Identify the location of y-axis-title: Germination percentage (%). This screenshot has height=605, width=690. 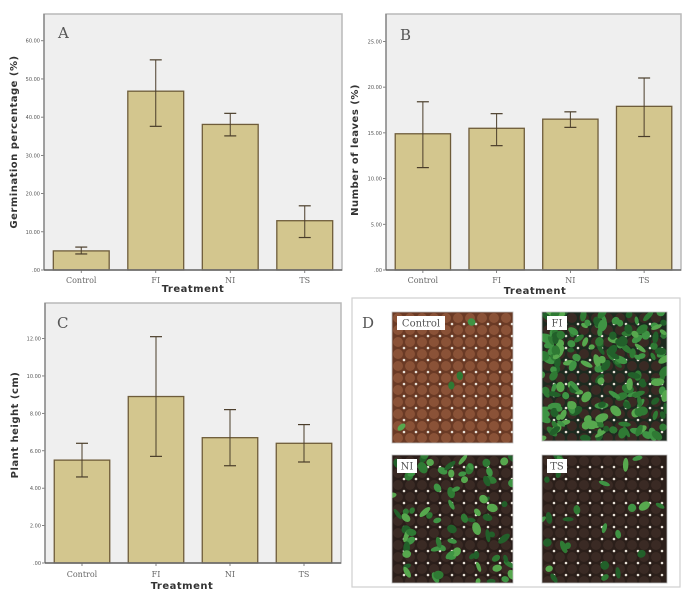
(14, 141).